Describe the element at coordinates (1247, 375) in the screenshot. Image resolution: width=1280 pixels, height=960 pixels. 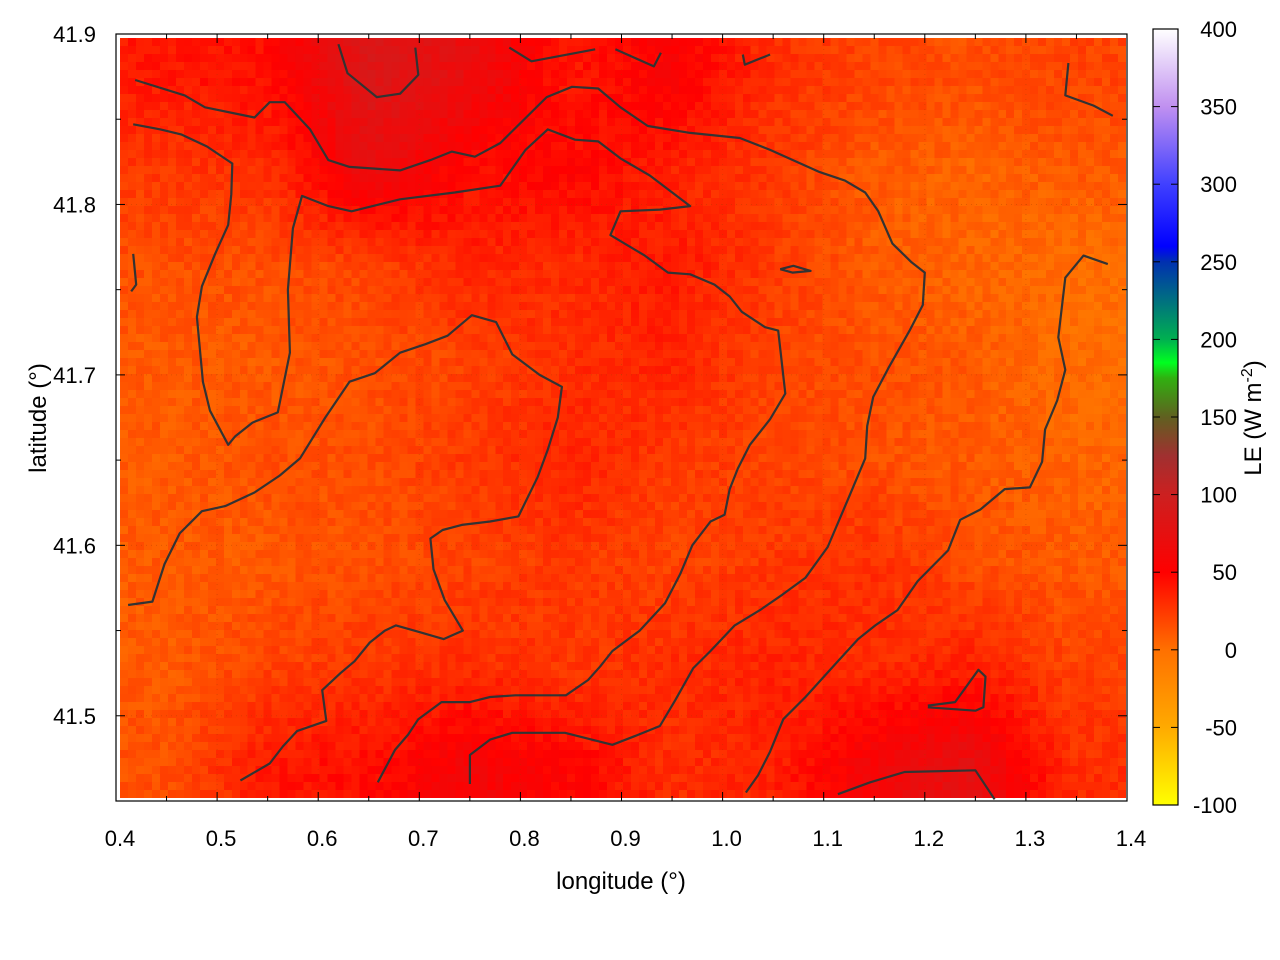
I see `colorbar-label-sup: -2` at that location.